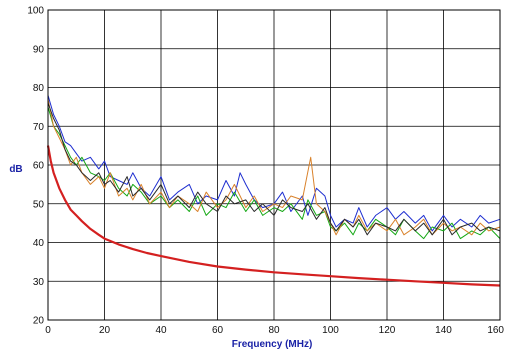 This screenshot has height=358, width=506. What do you see at coordinates (39, 282) in the screenshot?
I see `y-tick-label: 30` at bounding box center [39, 282].